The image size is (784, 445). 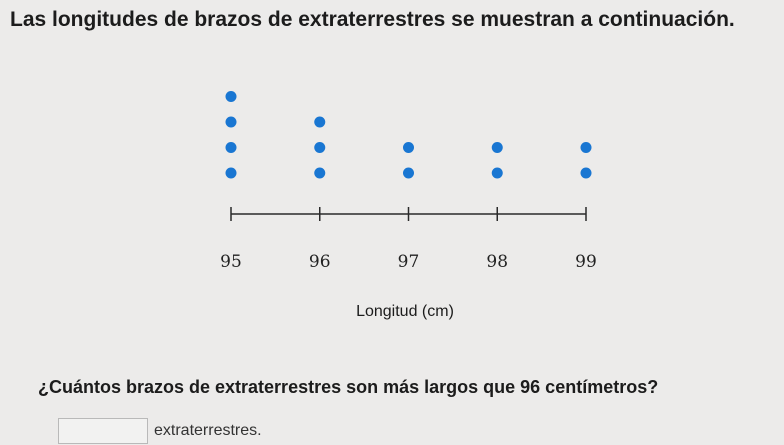 I want to click on answer-input, so click(x=103, y=431).